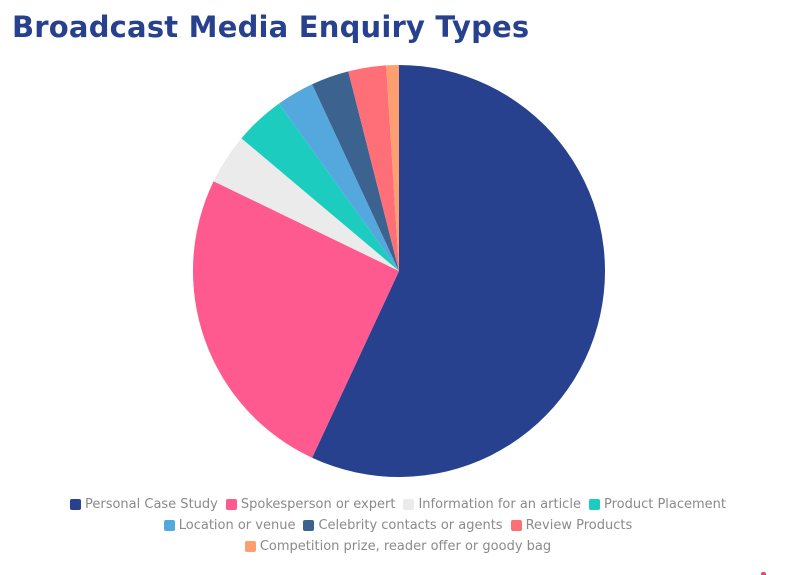 Image resolution: width=796 pixels, height=575 pixels. I want to click on pie-slice-information-for-an-article, so click(306, 204).